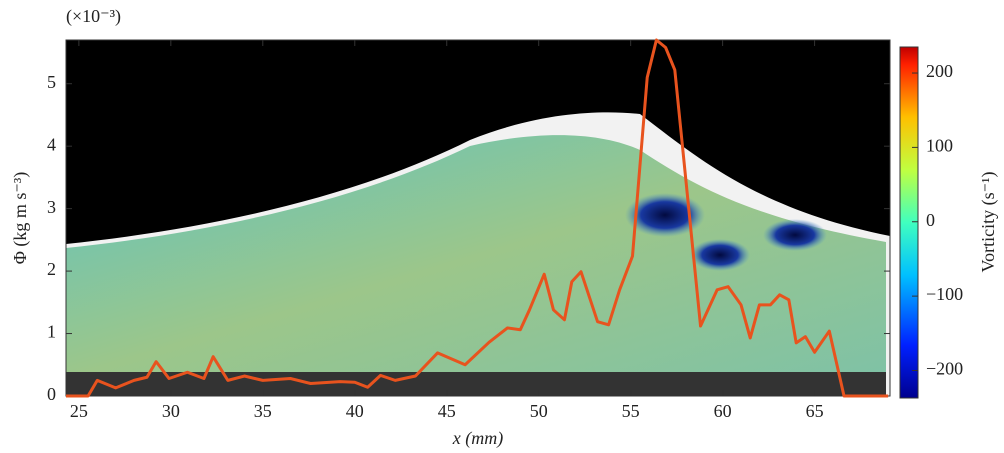  What do you see at coordinates (477, 438) in the screenshot?
I see `x-axis-label: x (mm)` at bounding box center [477, 438].